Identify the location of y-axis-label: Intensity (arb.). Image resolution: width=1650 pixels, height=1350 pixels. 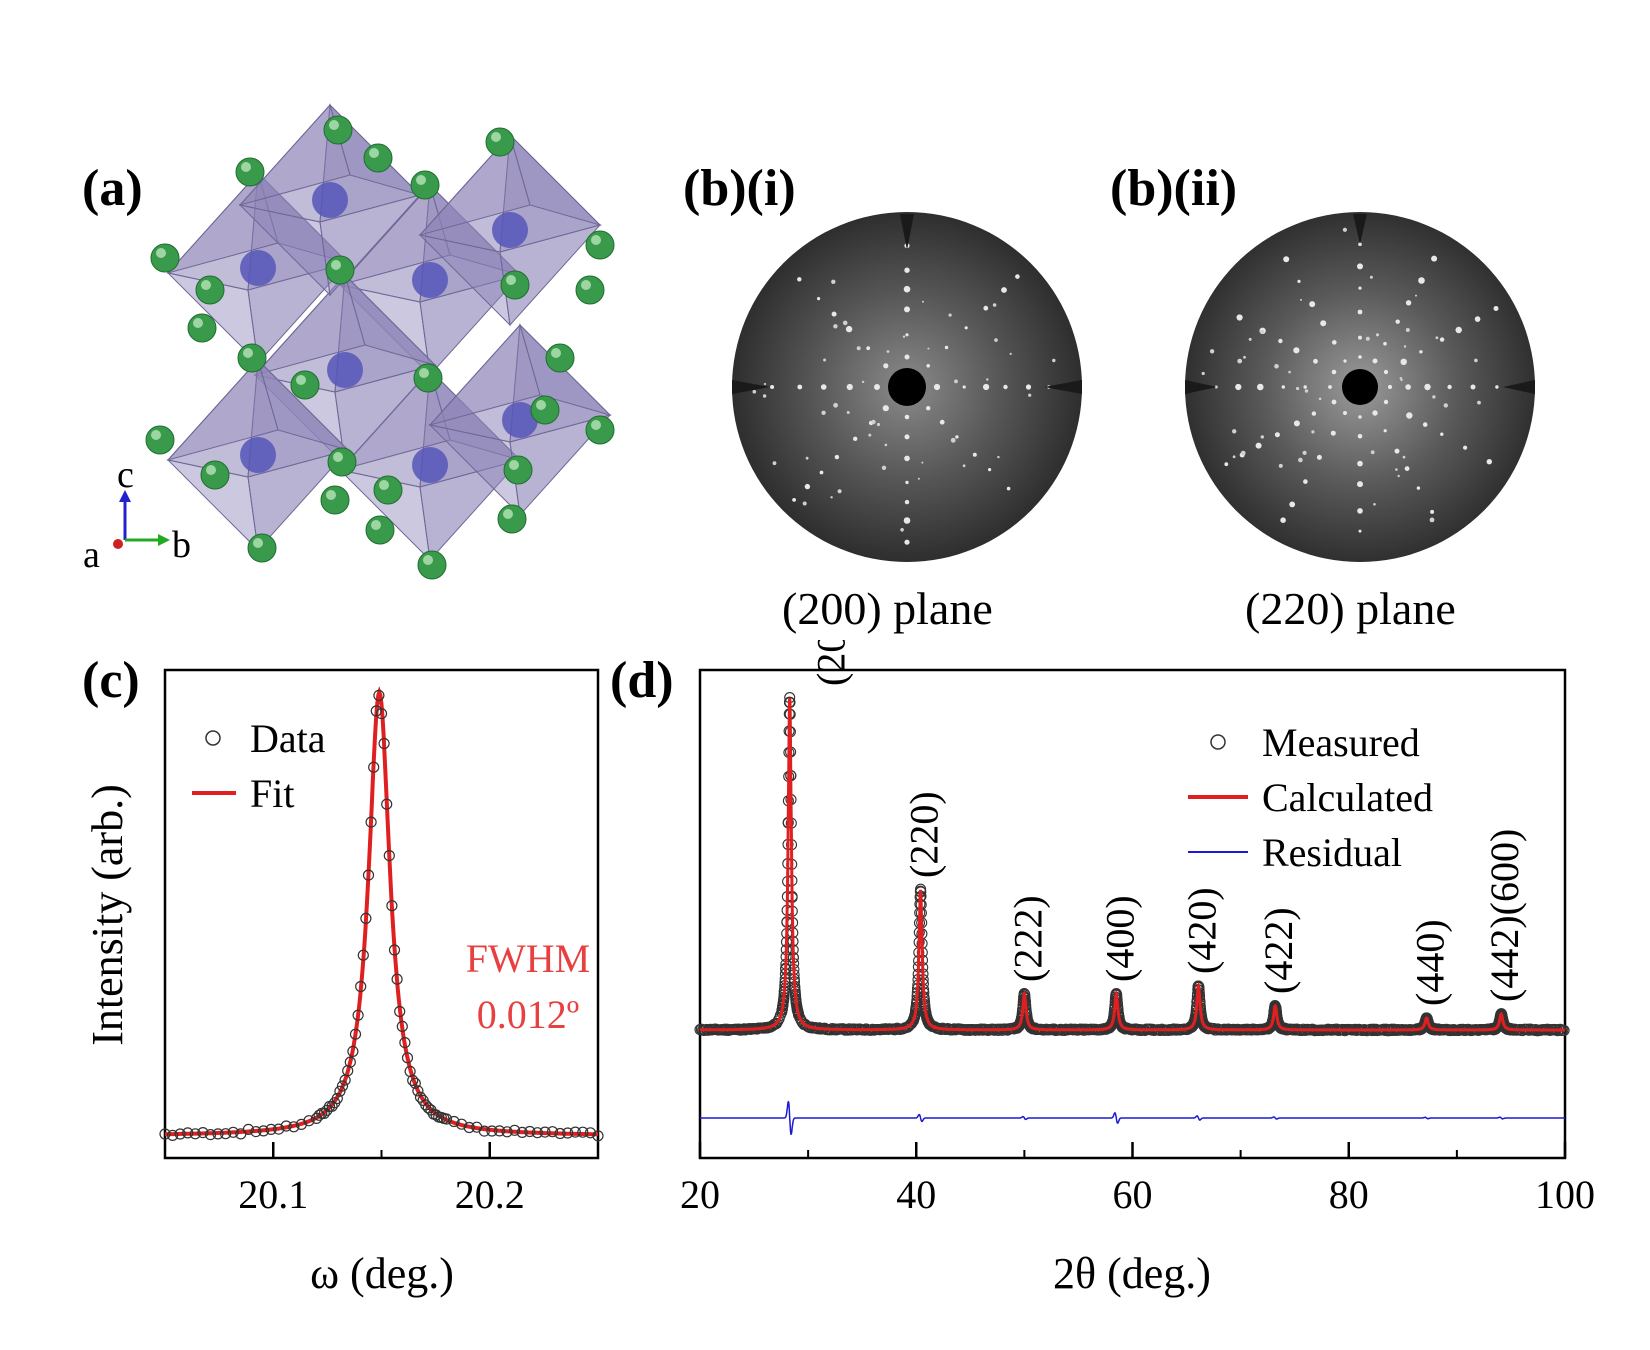
(107, 914).